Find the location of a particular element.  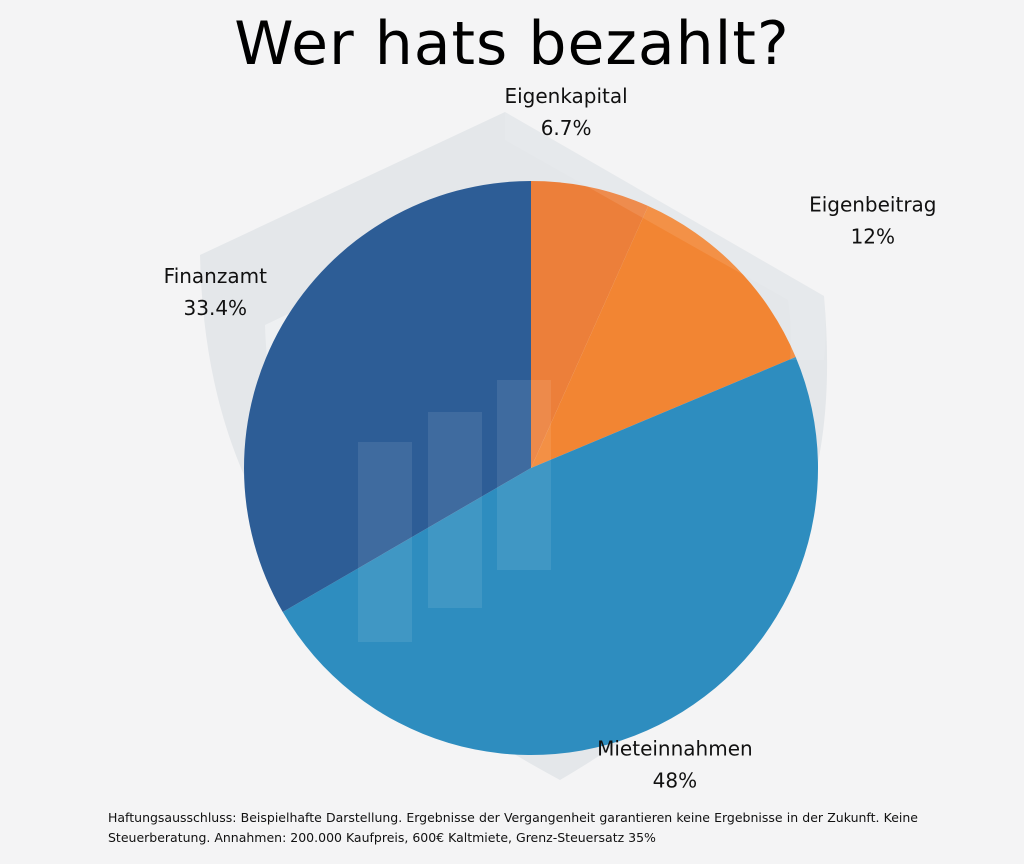

slice-value-label: 12% is located at coordinates (873, 237).